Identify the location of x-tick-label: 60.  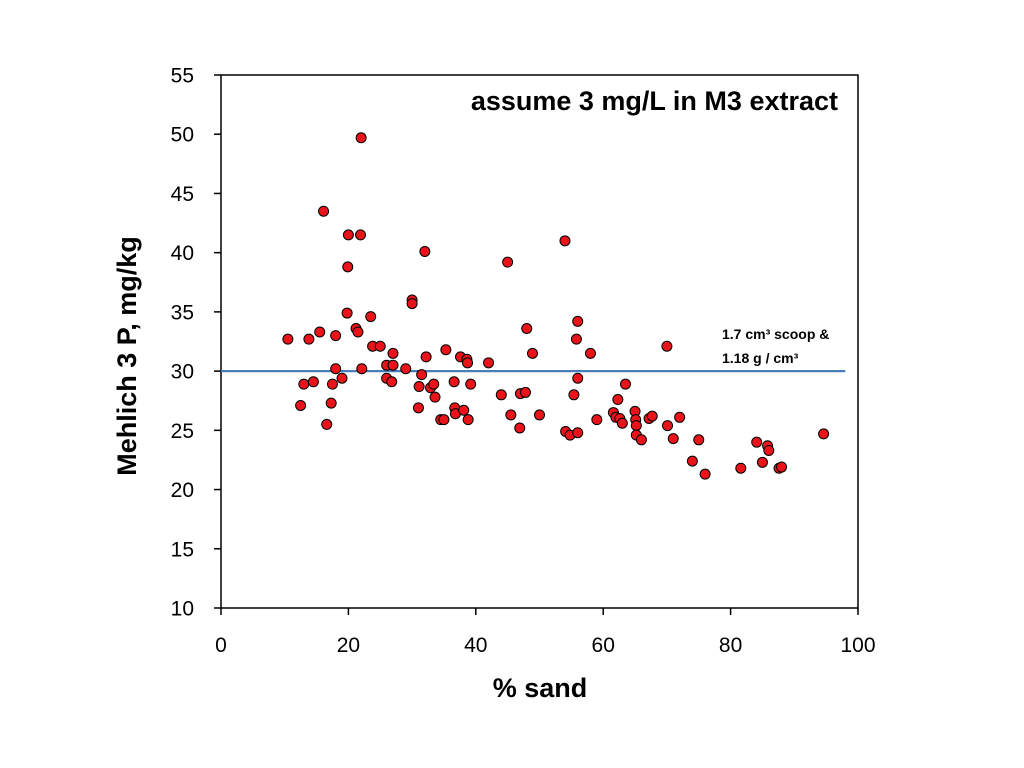
(603, 645).